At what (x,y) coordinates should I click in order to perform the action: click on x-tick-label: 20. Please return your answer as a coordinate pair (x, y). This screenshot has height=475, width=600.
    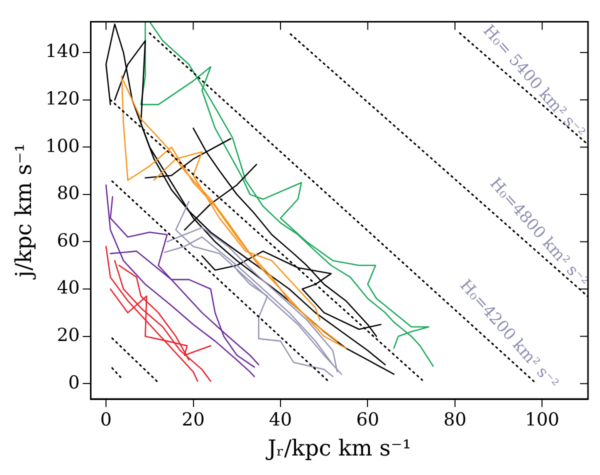
    Looking at the image, I should click on (193, 419).